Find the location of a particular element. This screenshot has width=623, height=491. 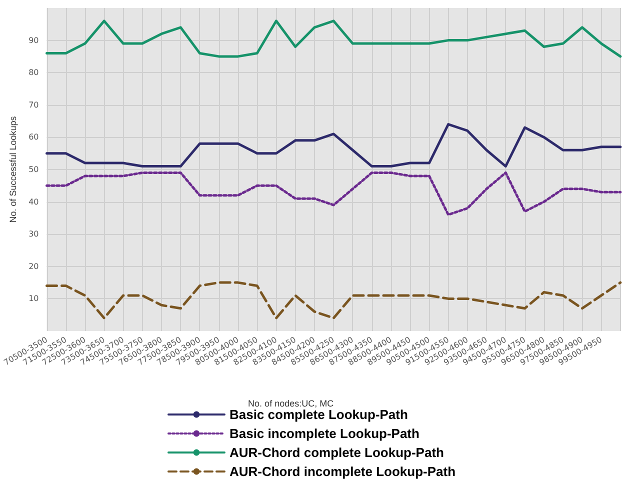

y-tick-label: 20 is located at coordinates (33, 266).